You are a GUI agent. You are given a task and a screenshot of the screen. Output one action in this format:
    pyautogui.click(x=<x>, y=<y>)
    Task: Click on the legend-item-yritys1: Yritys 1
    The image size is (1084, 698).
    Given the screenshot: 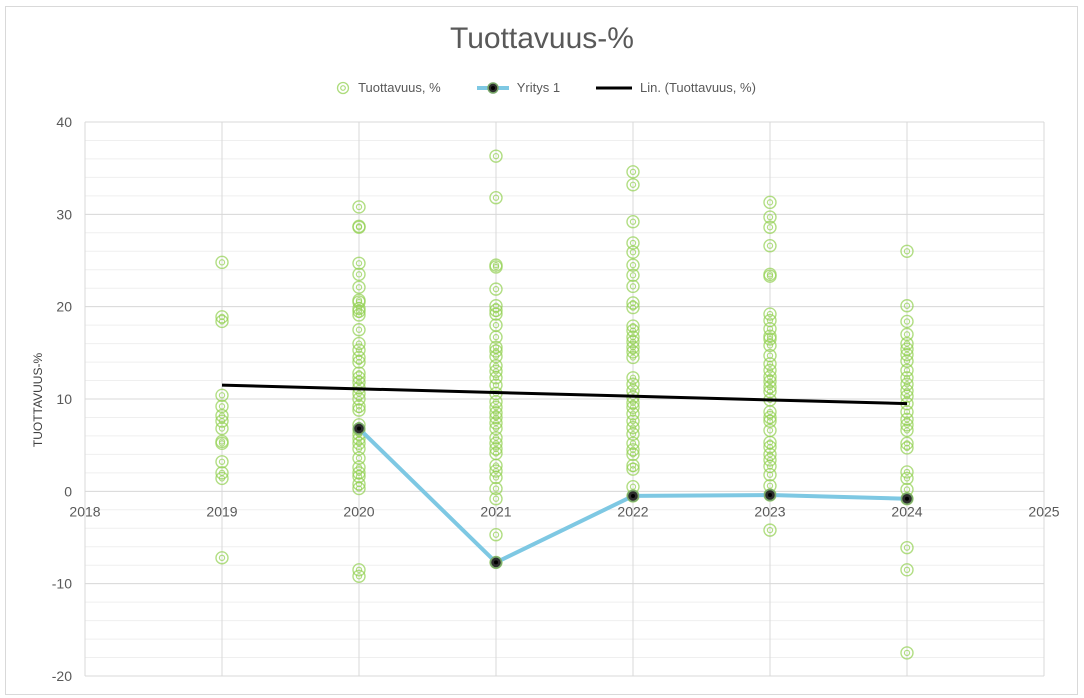 What is the action you would take?
    pyautogui.click(x=518, y=87)
    